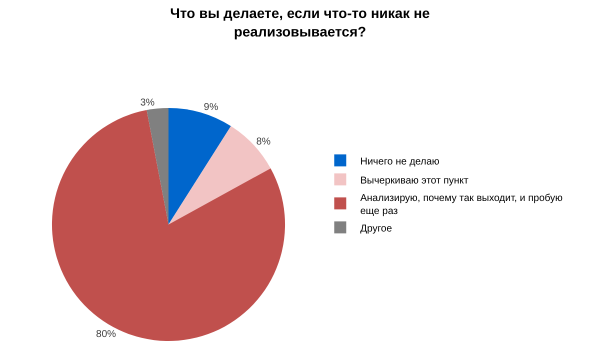  What do you see at coordinates (376, 228) in the screenshot?
I see `legend-label: Другое` at bounding box center [376, 228].